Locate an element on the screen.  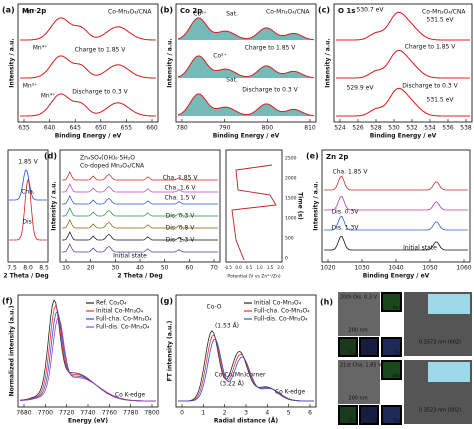
annotation: Sat. is located at coordinates (232, 14).